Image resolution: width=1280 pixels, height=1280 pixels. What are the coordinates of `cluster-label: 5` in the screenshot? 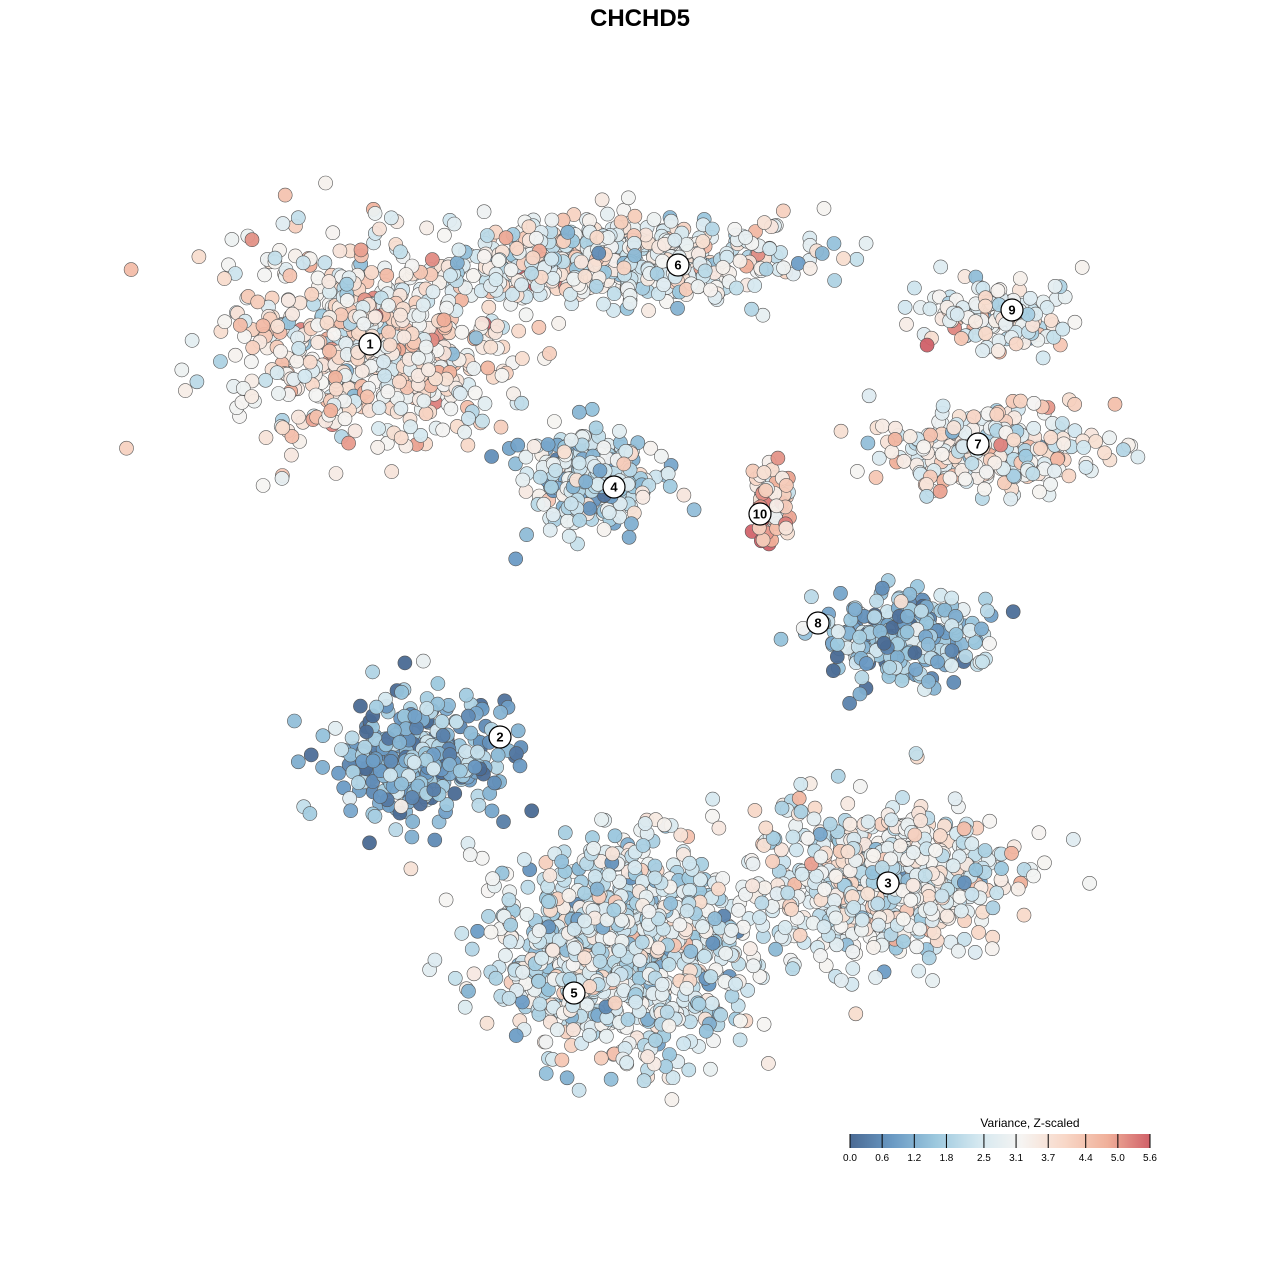 It's located at (574, 993).